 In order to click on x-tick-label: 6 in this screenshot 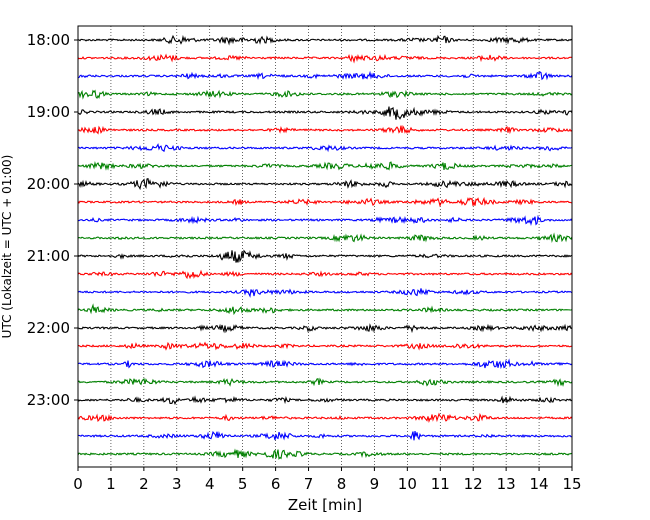, I will do `click(276, 484)`.